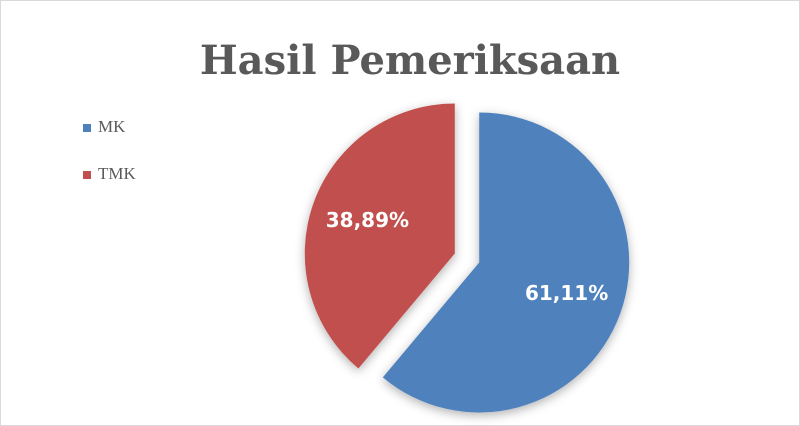 Image resolution: width=800 pixels, height=426 pixels. Describe the element at coordinates (566, 293) in the screenshot. I see `data-label: 61,11%` at that location.